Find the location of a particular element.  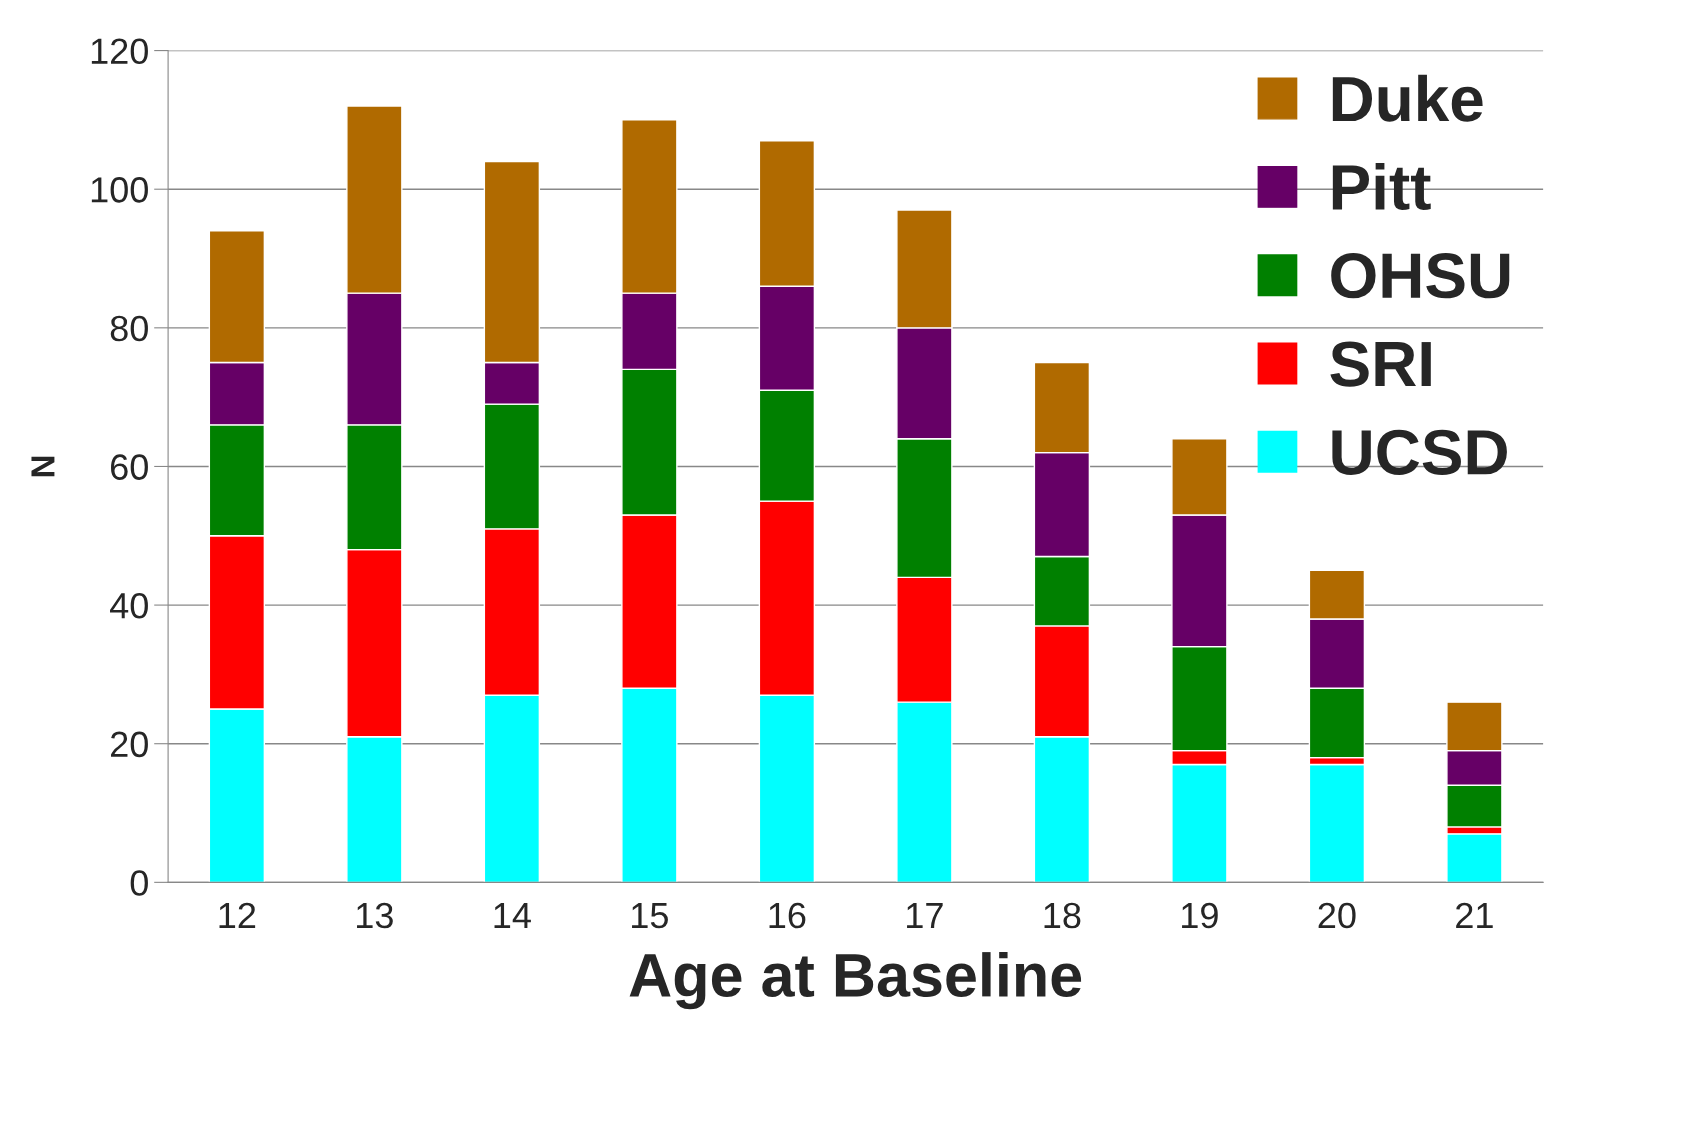

y-tick-label: 60 is located at coordinates (129, 467).